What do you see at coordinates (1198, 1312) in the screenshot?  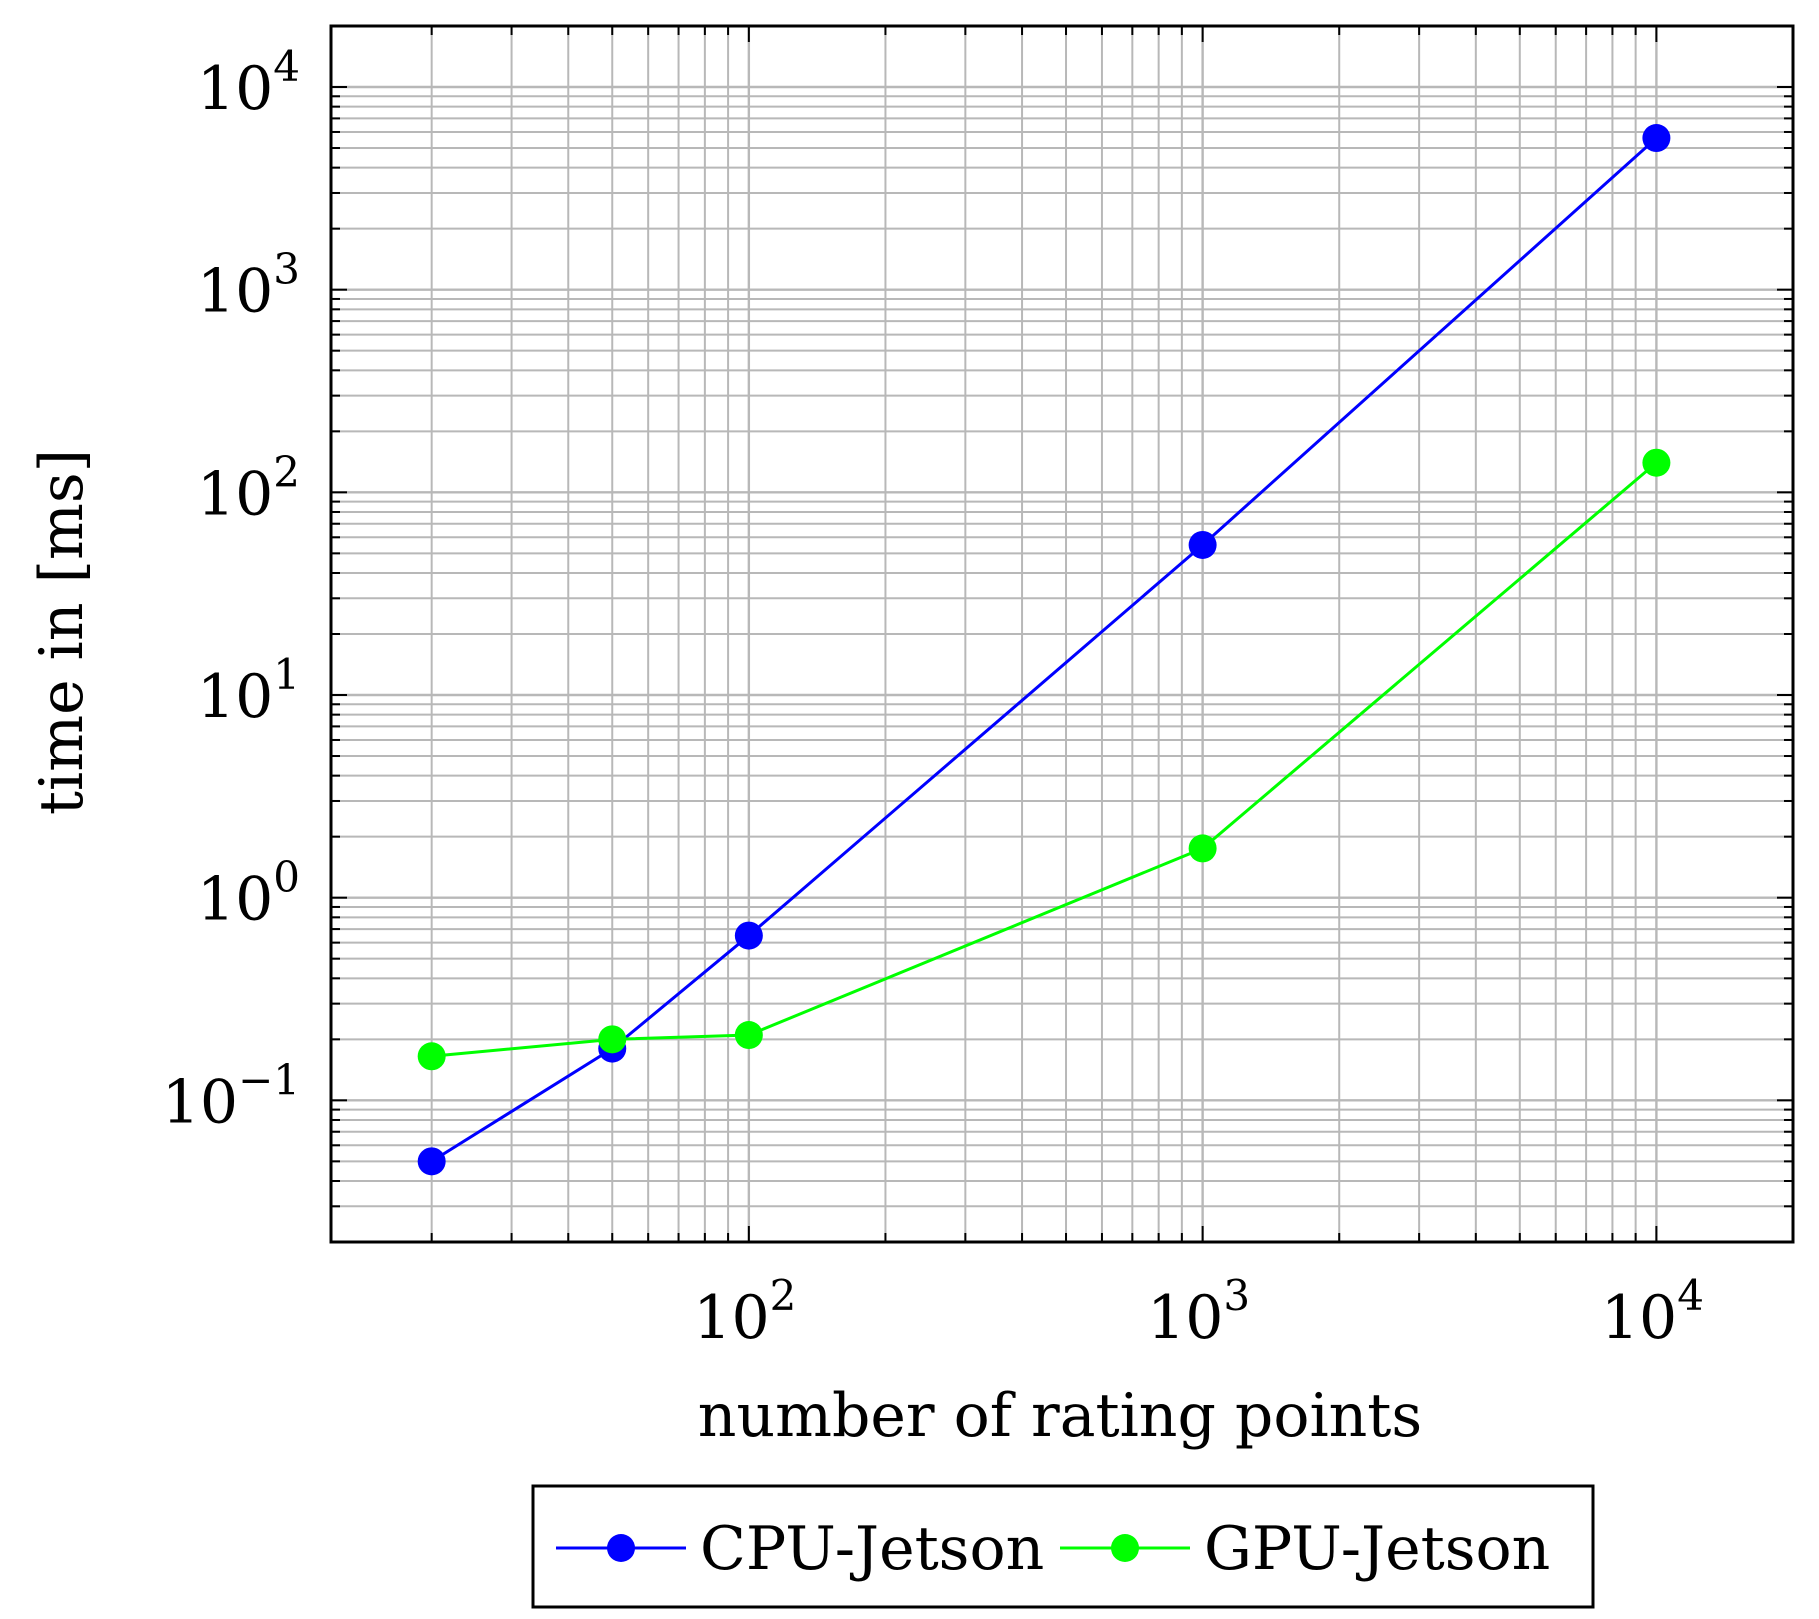 I see `x-tick-label: 10³` at bounding box center [1198, 1312].